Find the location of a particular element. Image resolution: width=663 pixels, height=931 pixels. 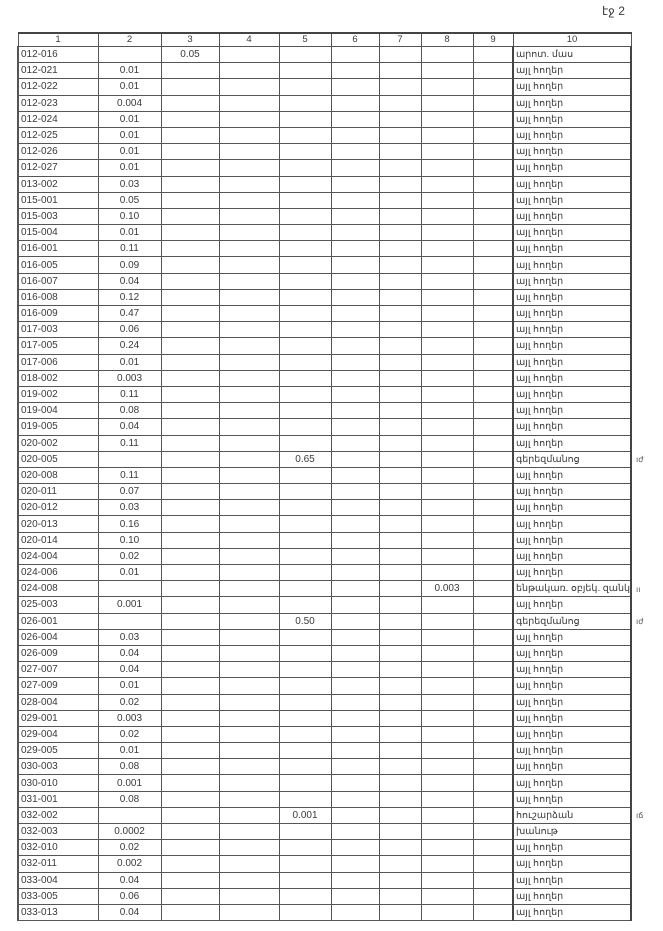

area-cell-col2: 0.03 is located at coordinates (129, 508).